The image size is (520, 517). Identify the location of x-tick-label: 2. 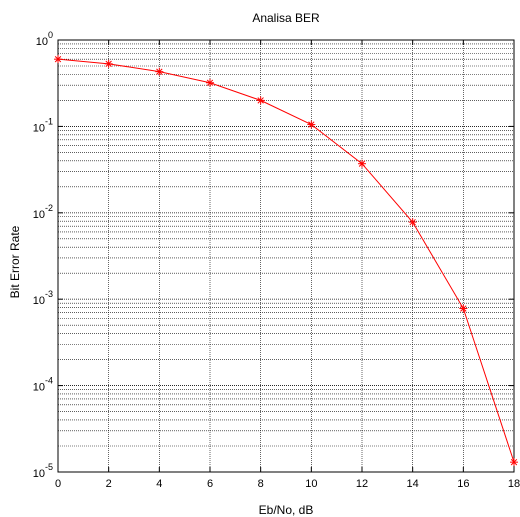
(109, 484).